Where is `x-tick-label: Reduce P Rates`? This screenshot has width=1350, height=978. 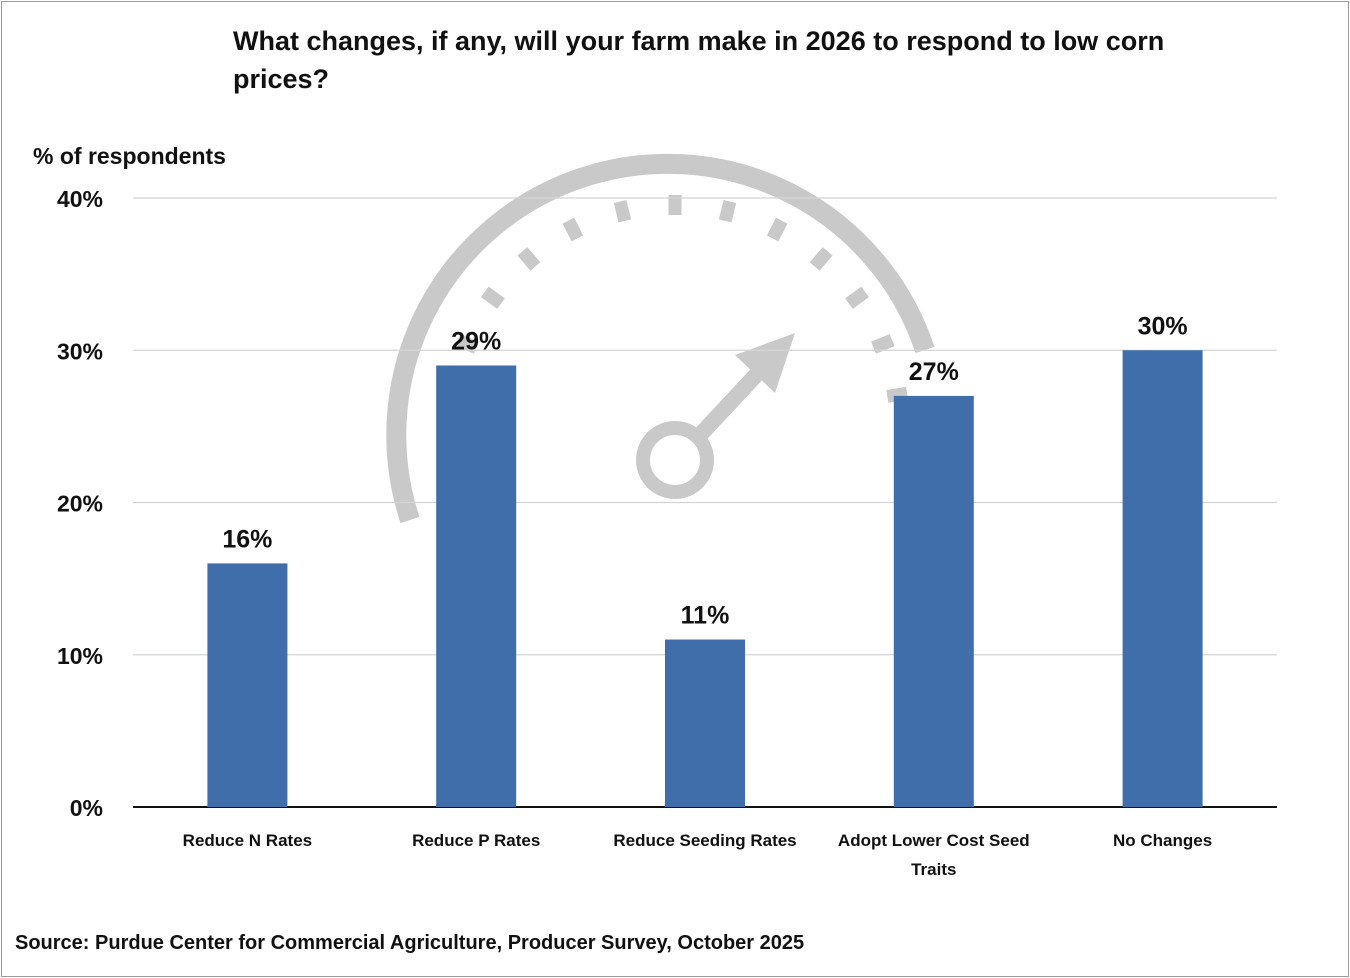
x-tick-label: Reduce P Rates is located at coordinates (476, 840).